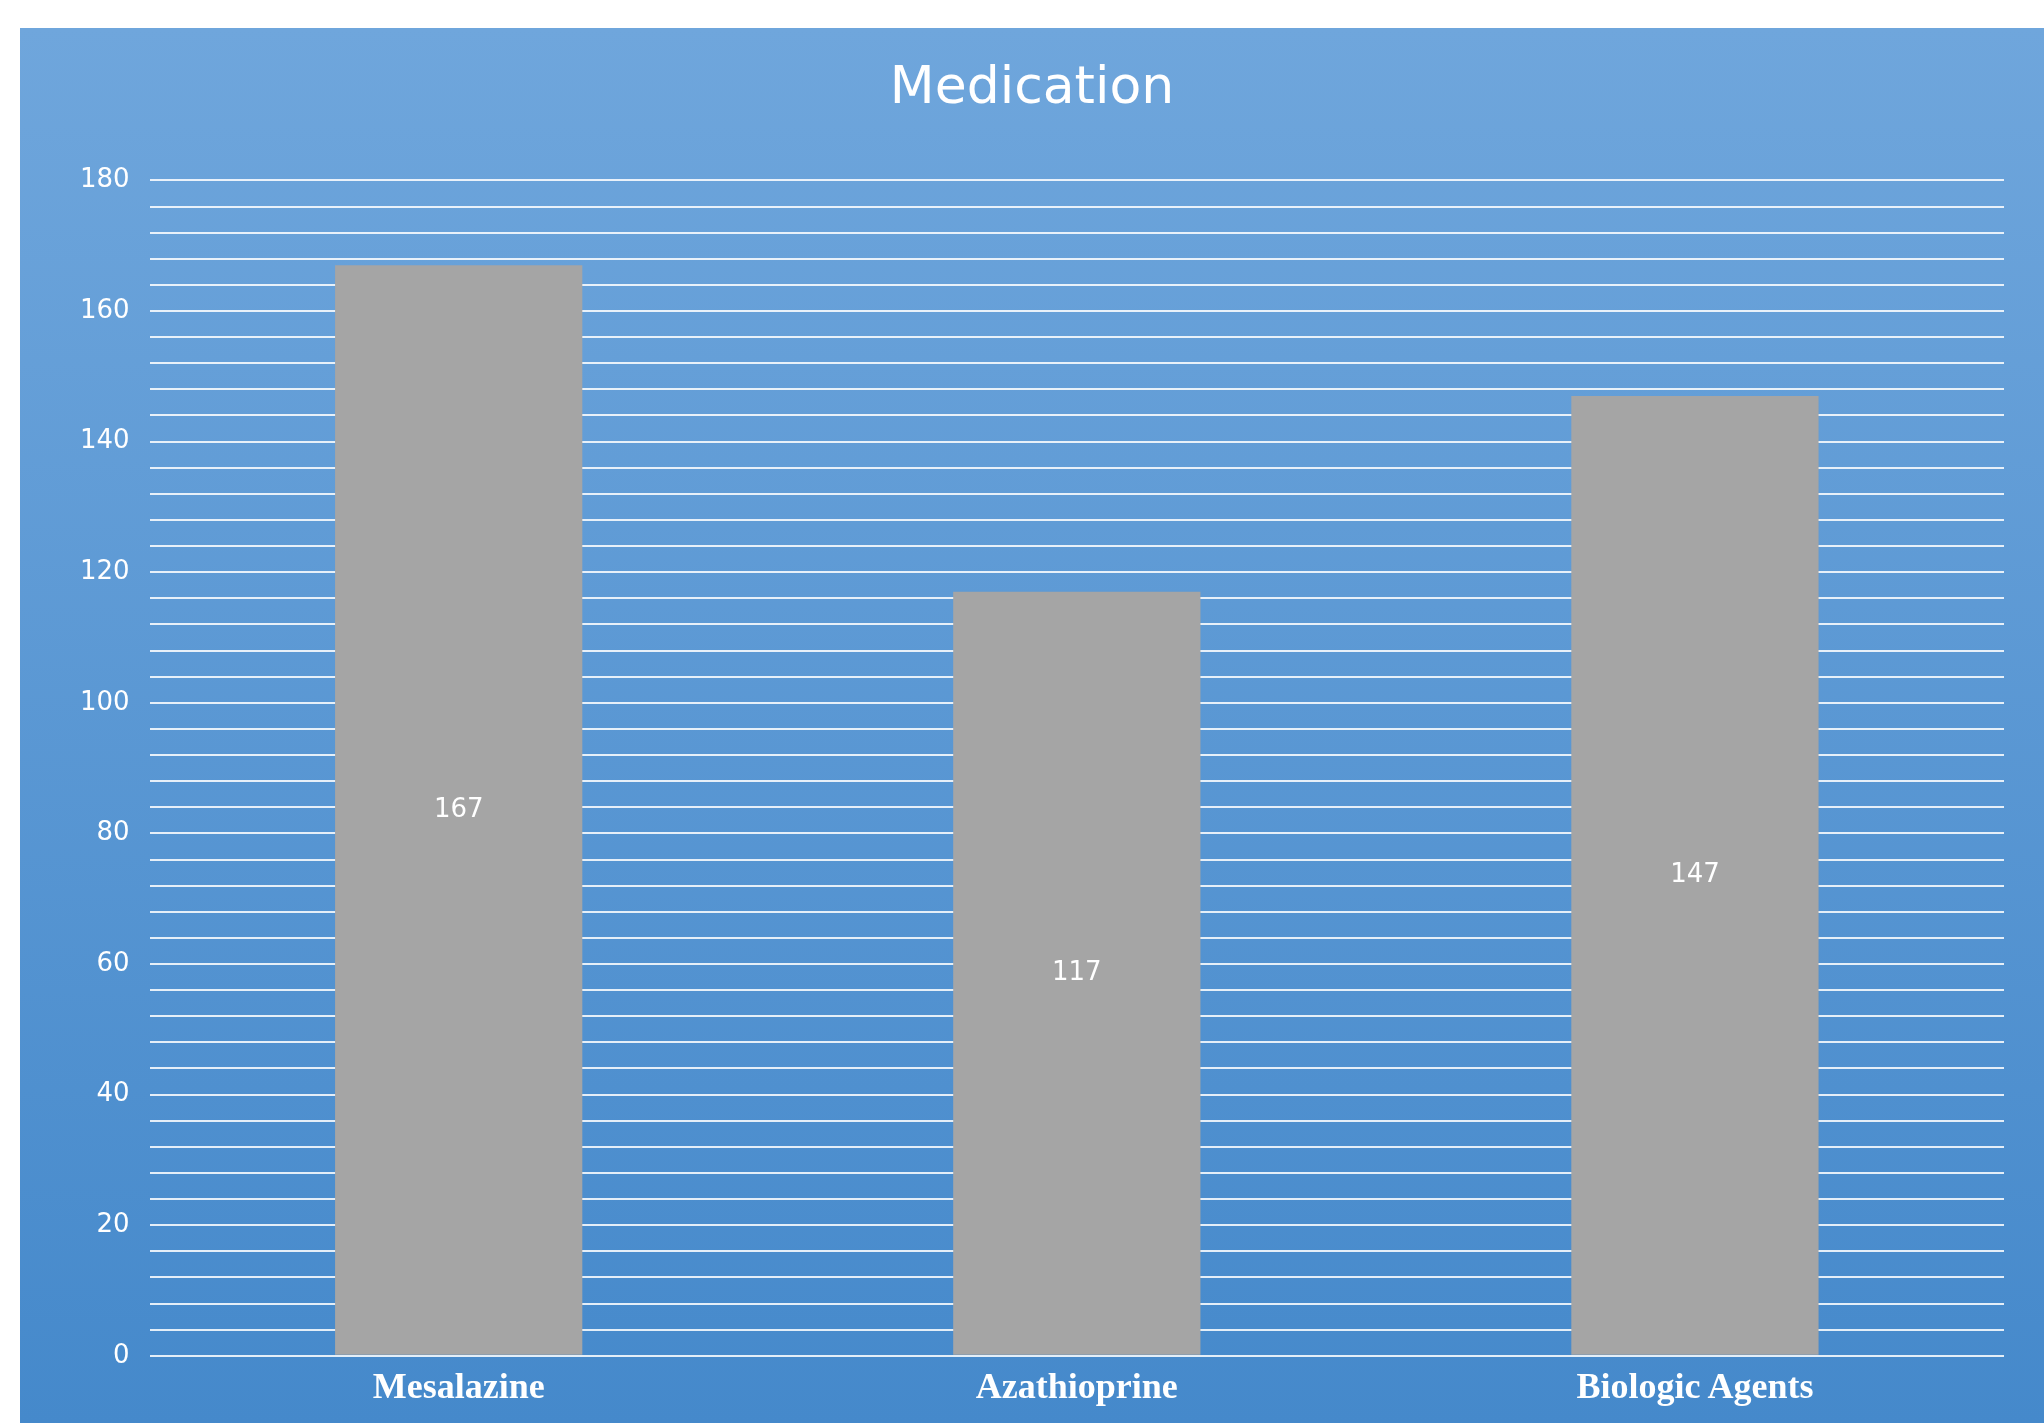 The height and width of the screenshot is (1423, 2044). Describe the element at coordinates (113, 831) in the screenshot. I see `y-tick-label: 80` at that location.